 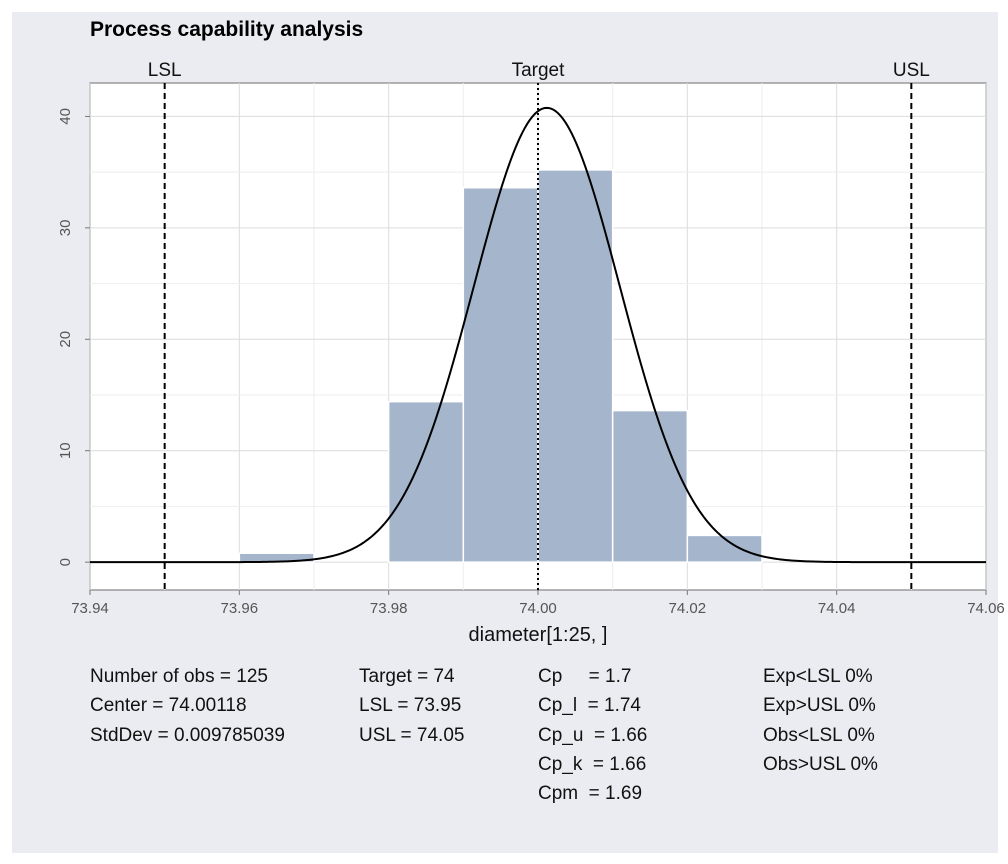 I want to click on x-tick-label: 73.94, so click(x=90, y=608).